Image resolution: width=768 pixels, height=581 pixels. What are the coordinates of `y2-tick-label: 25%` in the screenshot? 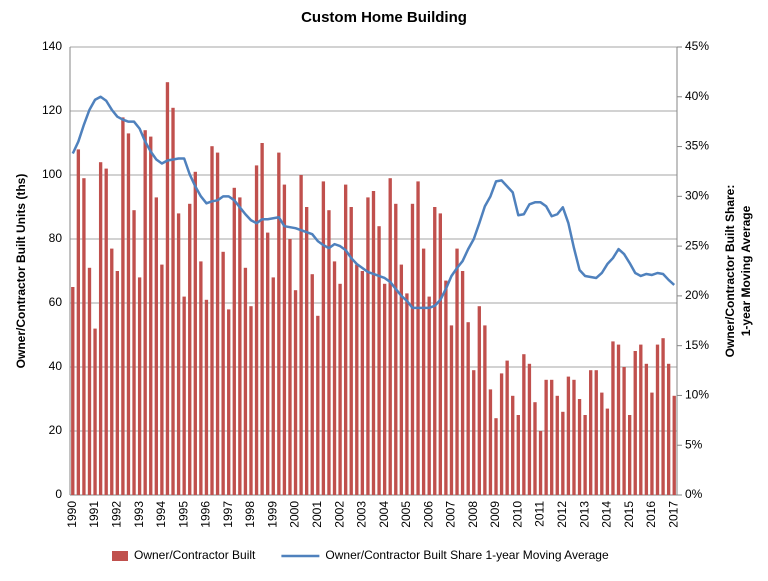 It's located at (697, 245).